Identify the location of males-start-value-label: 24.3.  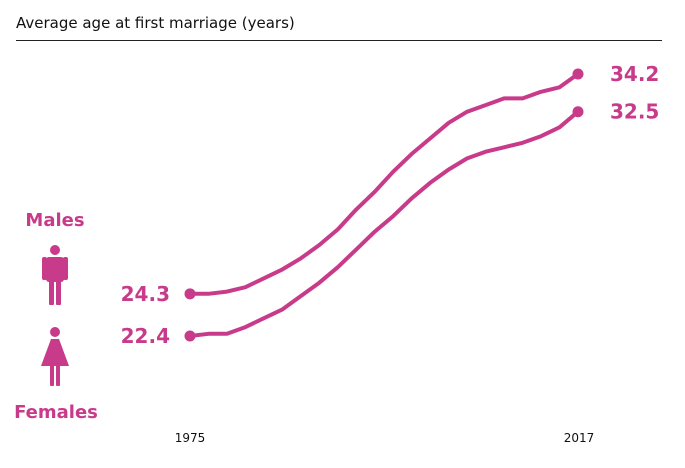
(145, 294).